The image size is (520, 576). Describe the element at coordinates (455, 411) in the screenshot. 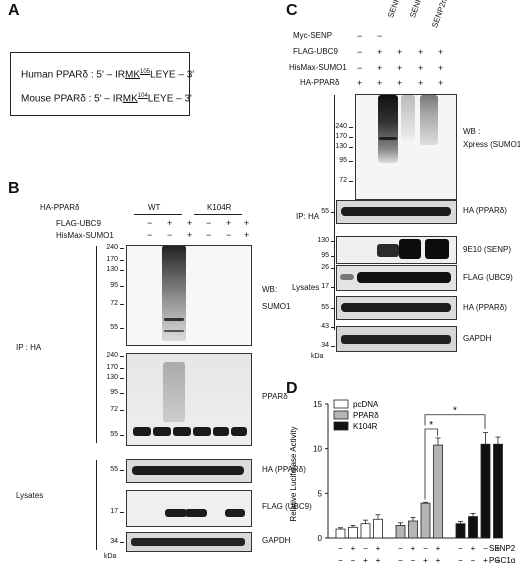

I see `sig-star-2: *` at that location.